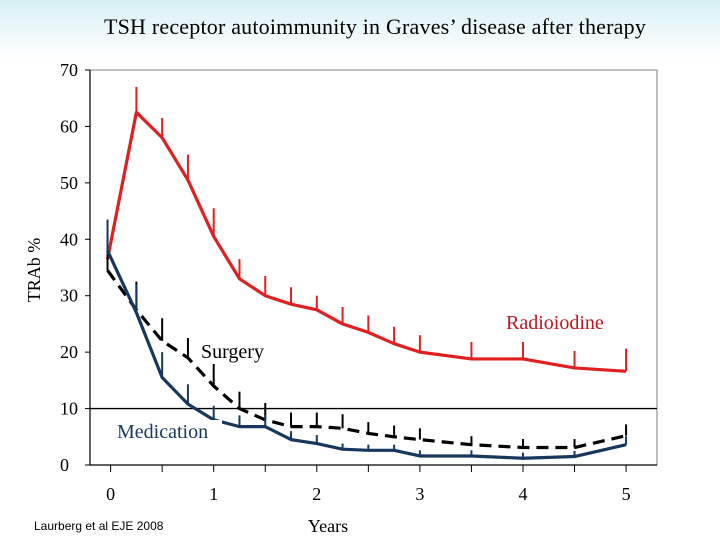 This screenshot has width=720, height=540. What do you see at coordinates (69, 296) in the screenshot?
I see `y-tick-label: 30` at bounding box center [69, 296].